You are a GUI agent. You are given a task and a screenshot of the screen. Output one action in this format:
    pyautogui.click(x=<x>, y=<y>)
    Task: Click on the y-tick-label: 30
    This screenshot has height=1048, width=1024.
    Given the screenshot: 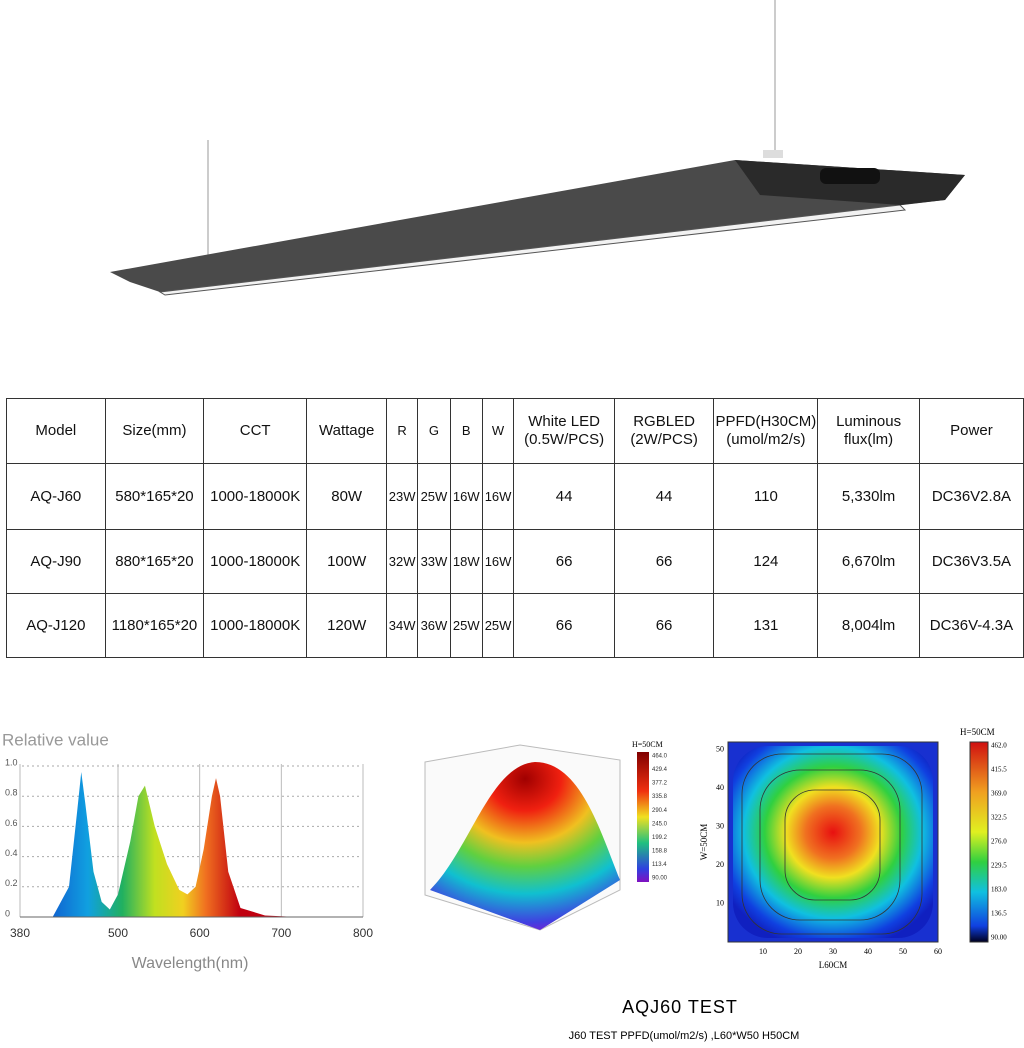 What is the action you would take?
    pyautogui.click(x=720, y=825)
    